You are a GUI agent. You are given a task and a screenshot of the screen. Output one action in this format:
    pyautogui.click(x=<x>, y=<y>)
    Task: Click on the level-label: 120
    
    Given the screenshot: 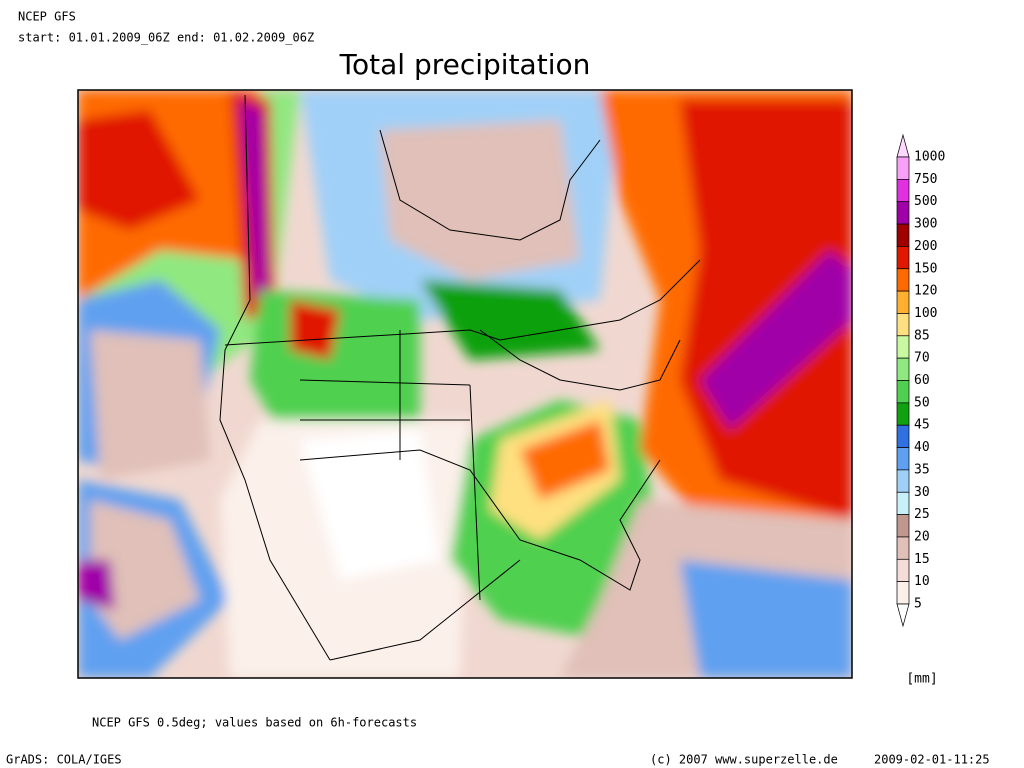 What is the action you would take?
    pyautogui.click(x=925, y=291)
    